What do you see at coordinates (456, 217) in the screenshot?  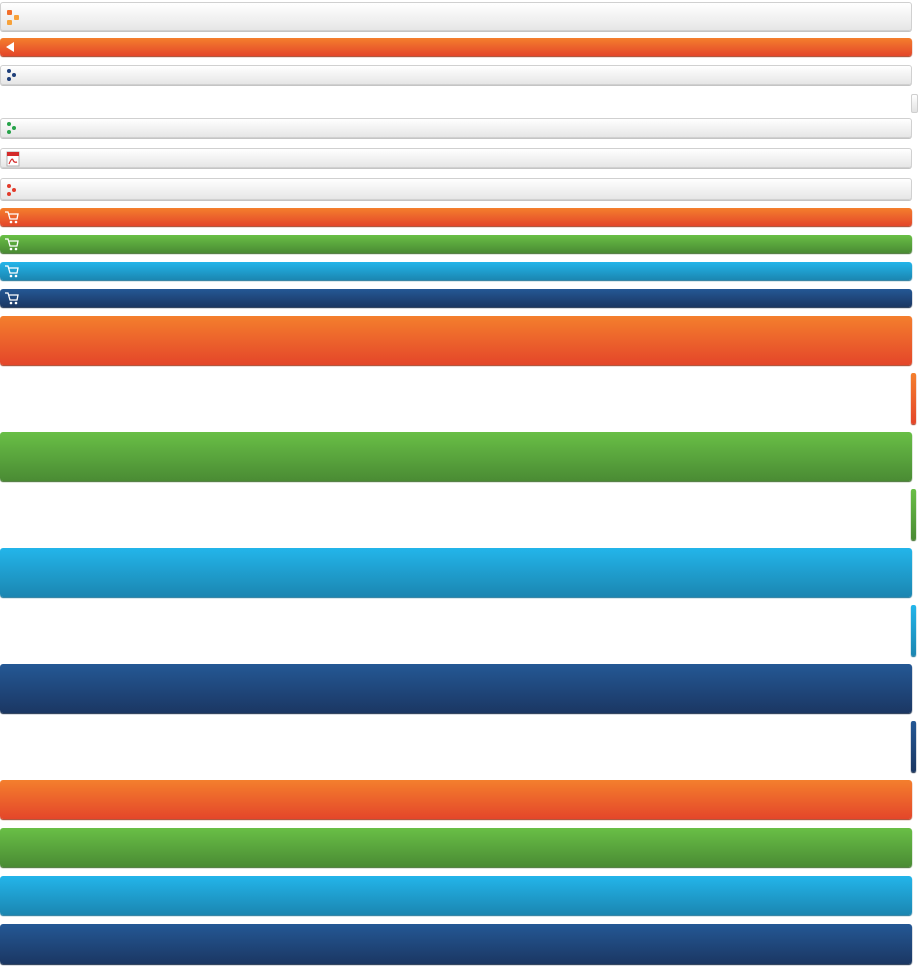 I see `bar-orange-cart` at bounding box center [456, 217].